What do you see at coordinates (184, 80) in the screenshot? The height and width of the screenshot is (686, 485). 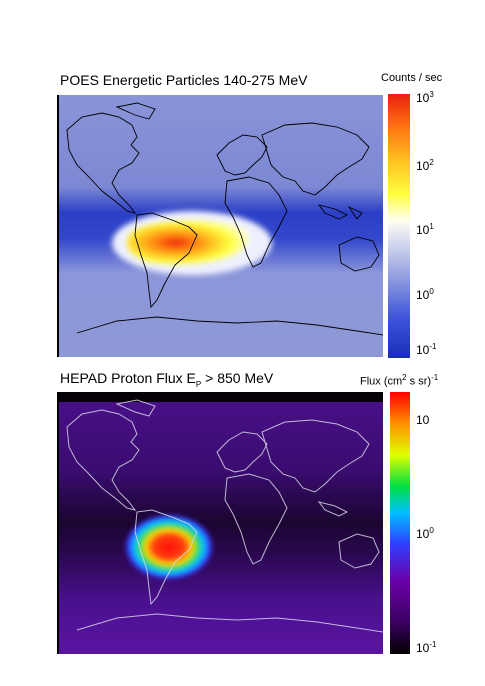 I see `panel1-title: POES Energetic Particles 140-275 MeV` at bounding box center [184, 80].